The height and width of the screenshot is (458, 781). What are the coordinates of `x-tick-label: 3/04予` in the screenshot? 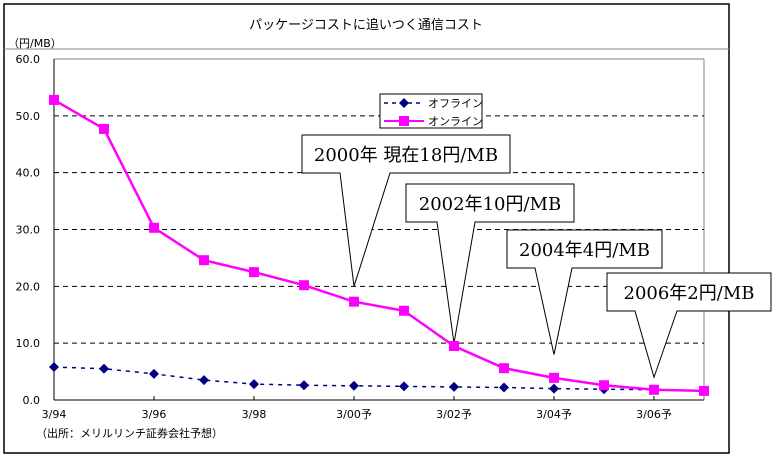 It's located at (554, 414).